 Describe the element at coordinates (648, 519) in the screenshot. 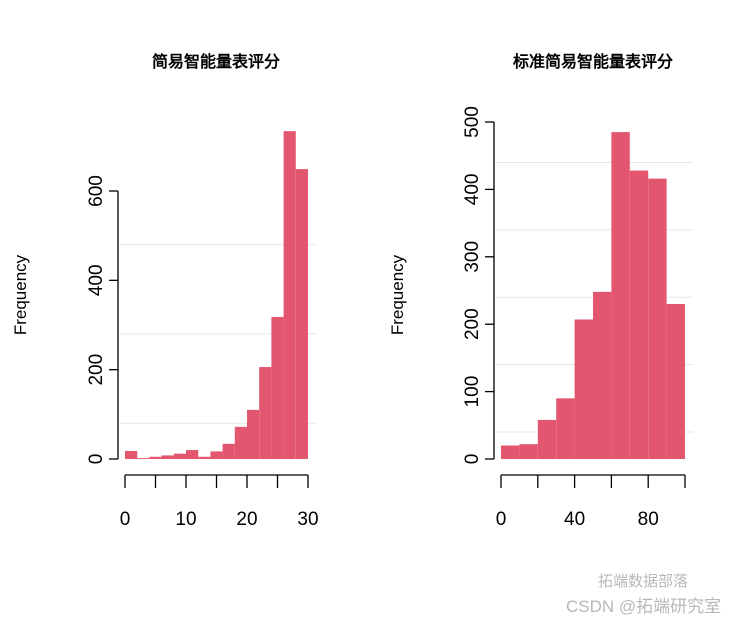

I see `x-tick-label: 80` at that location.